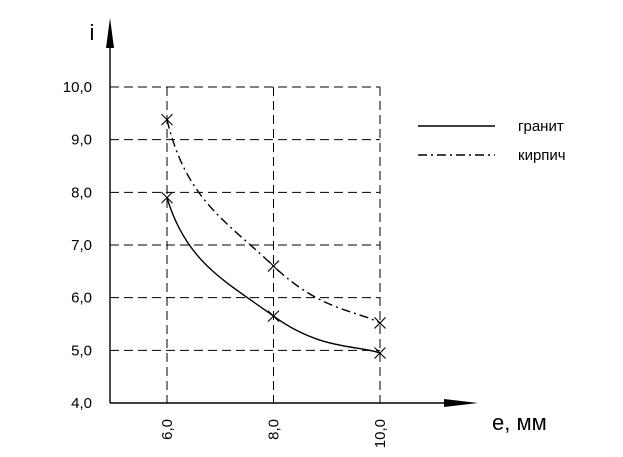 This screenshot has height=457, width=623. I want to click on x-tick-label: 8,0, so click(274, 429).